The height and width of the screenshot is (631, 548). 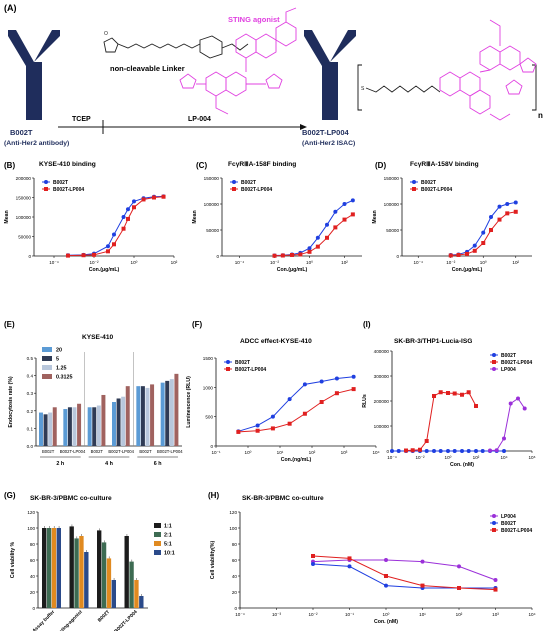 I want to click on x-tick-label: sting-agonist, so click(x=71, y=620).